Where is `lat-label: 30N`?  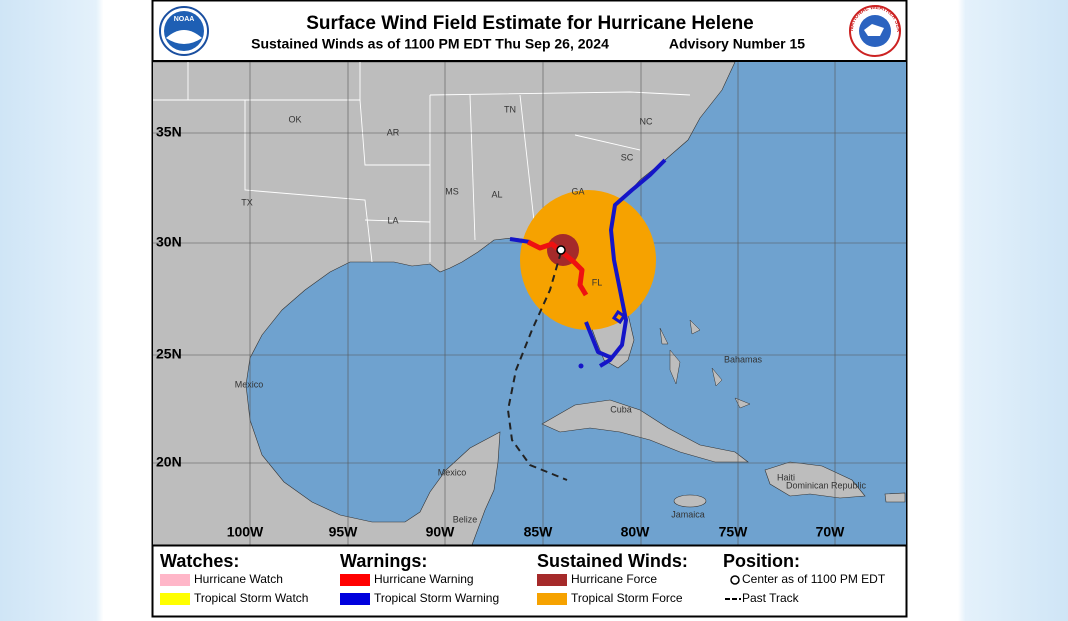
lat-label: 30N is located at coordinates (169, 242).